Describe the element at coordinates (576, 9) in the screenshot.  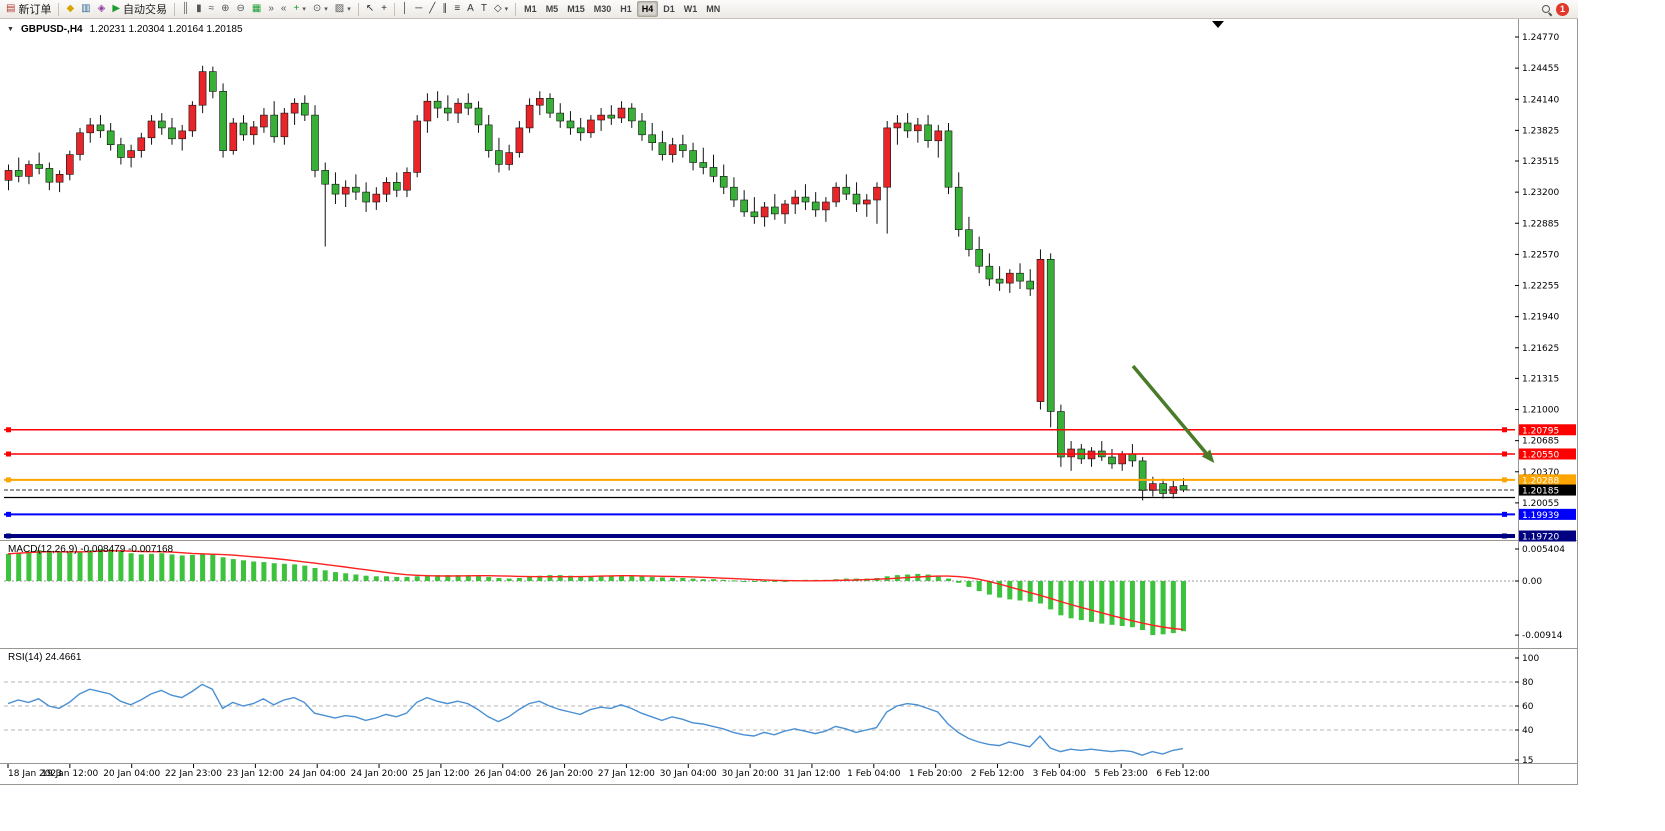
I see `timeframe-m15-button: M15` at that location.